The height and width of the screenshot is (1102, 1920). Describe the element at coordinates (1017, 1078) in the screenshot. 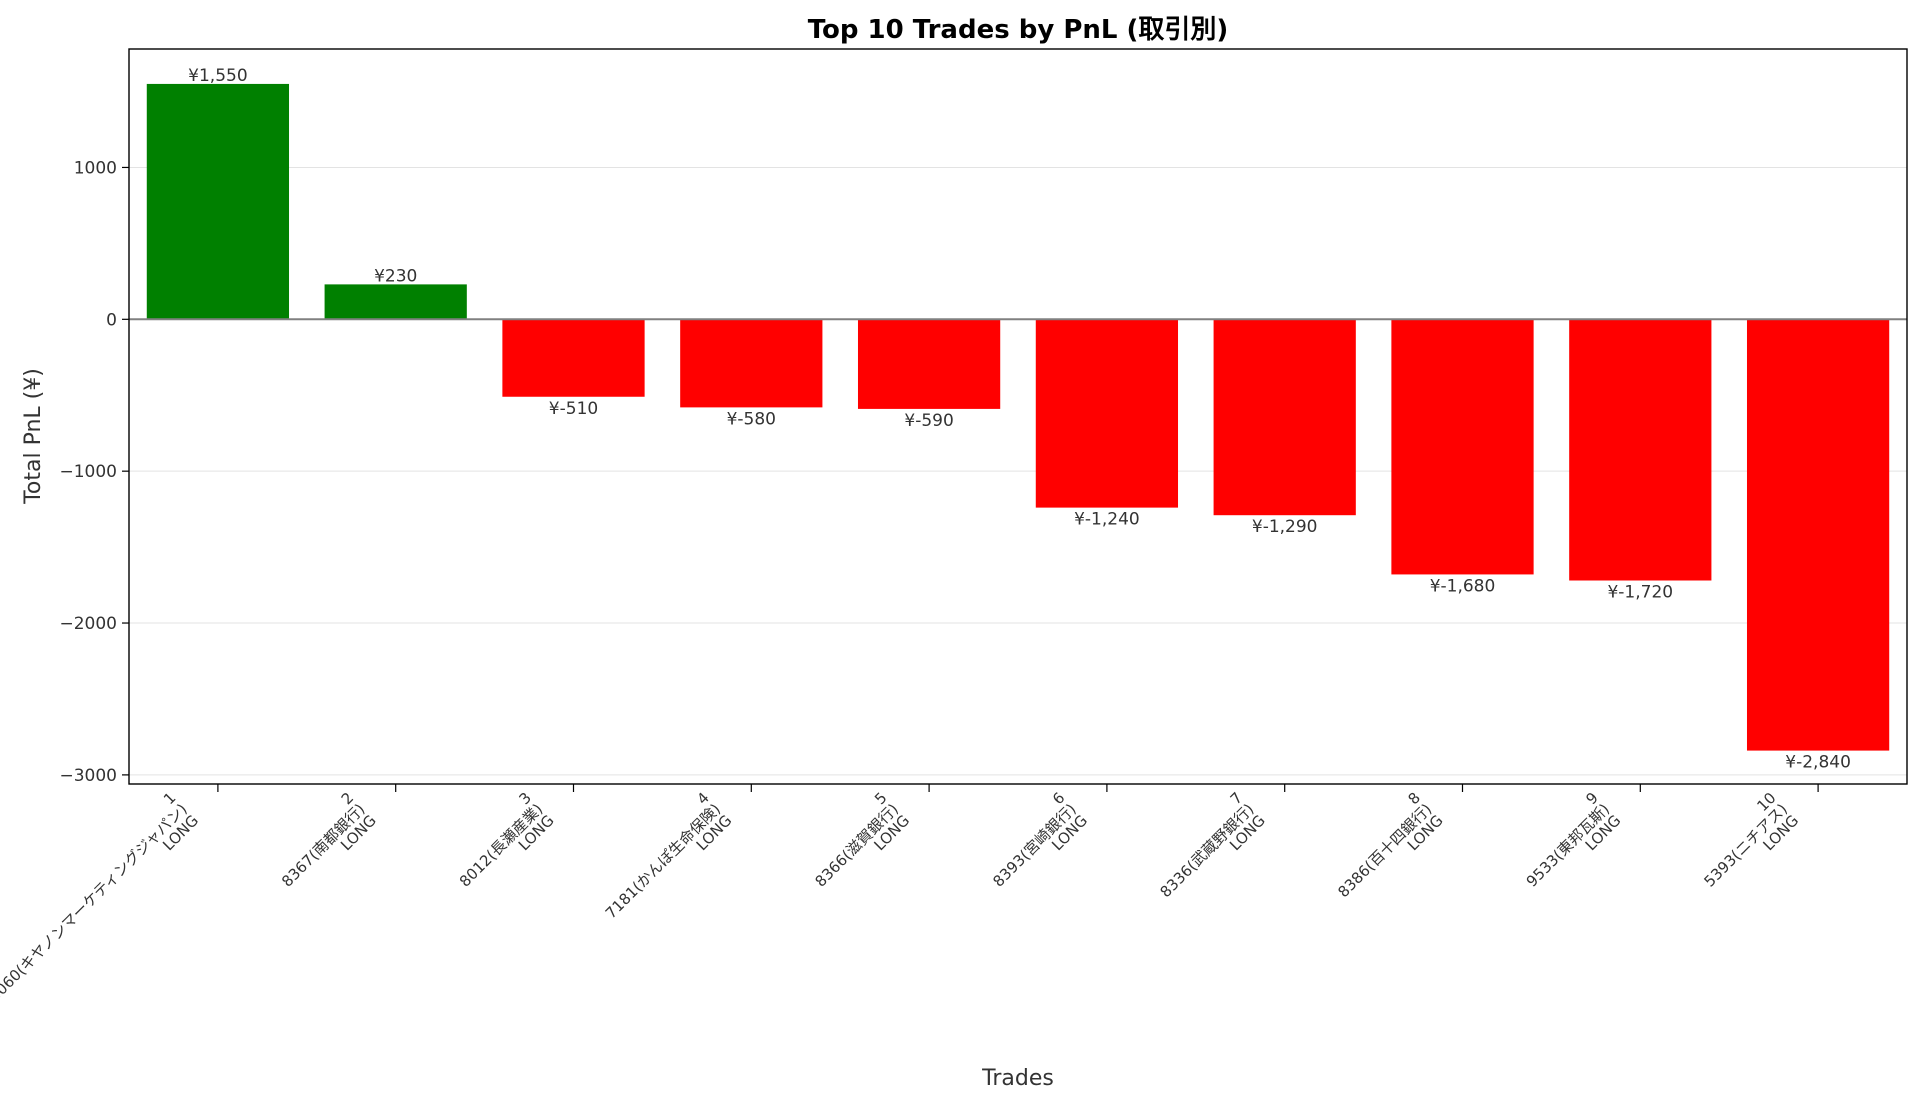

I see `x-axis-label: Trades` at that location.